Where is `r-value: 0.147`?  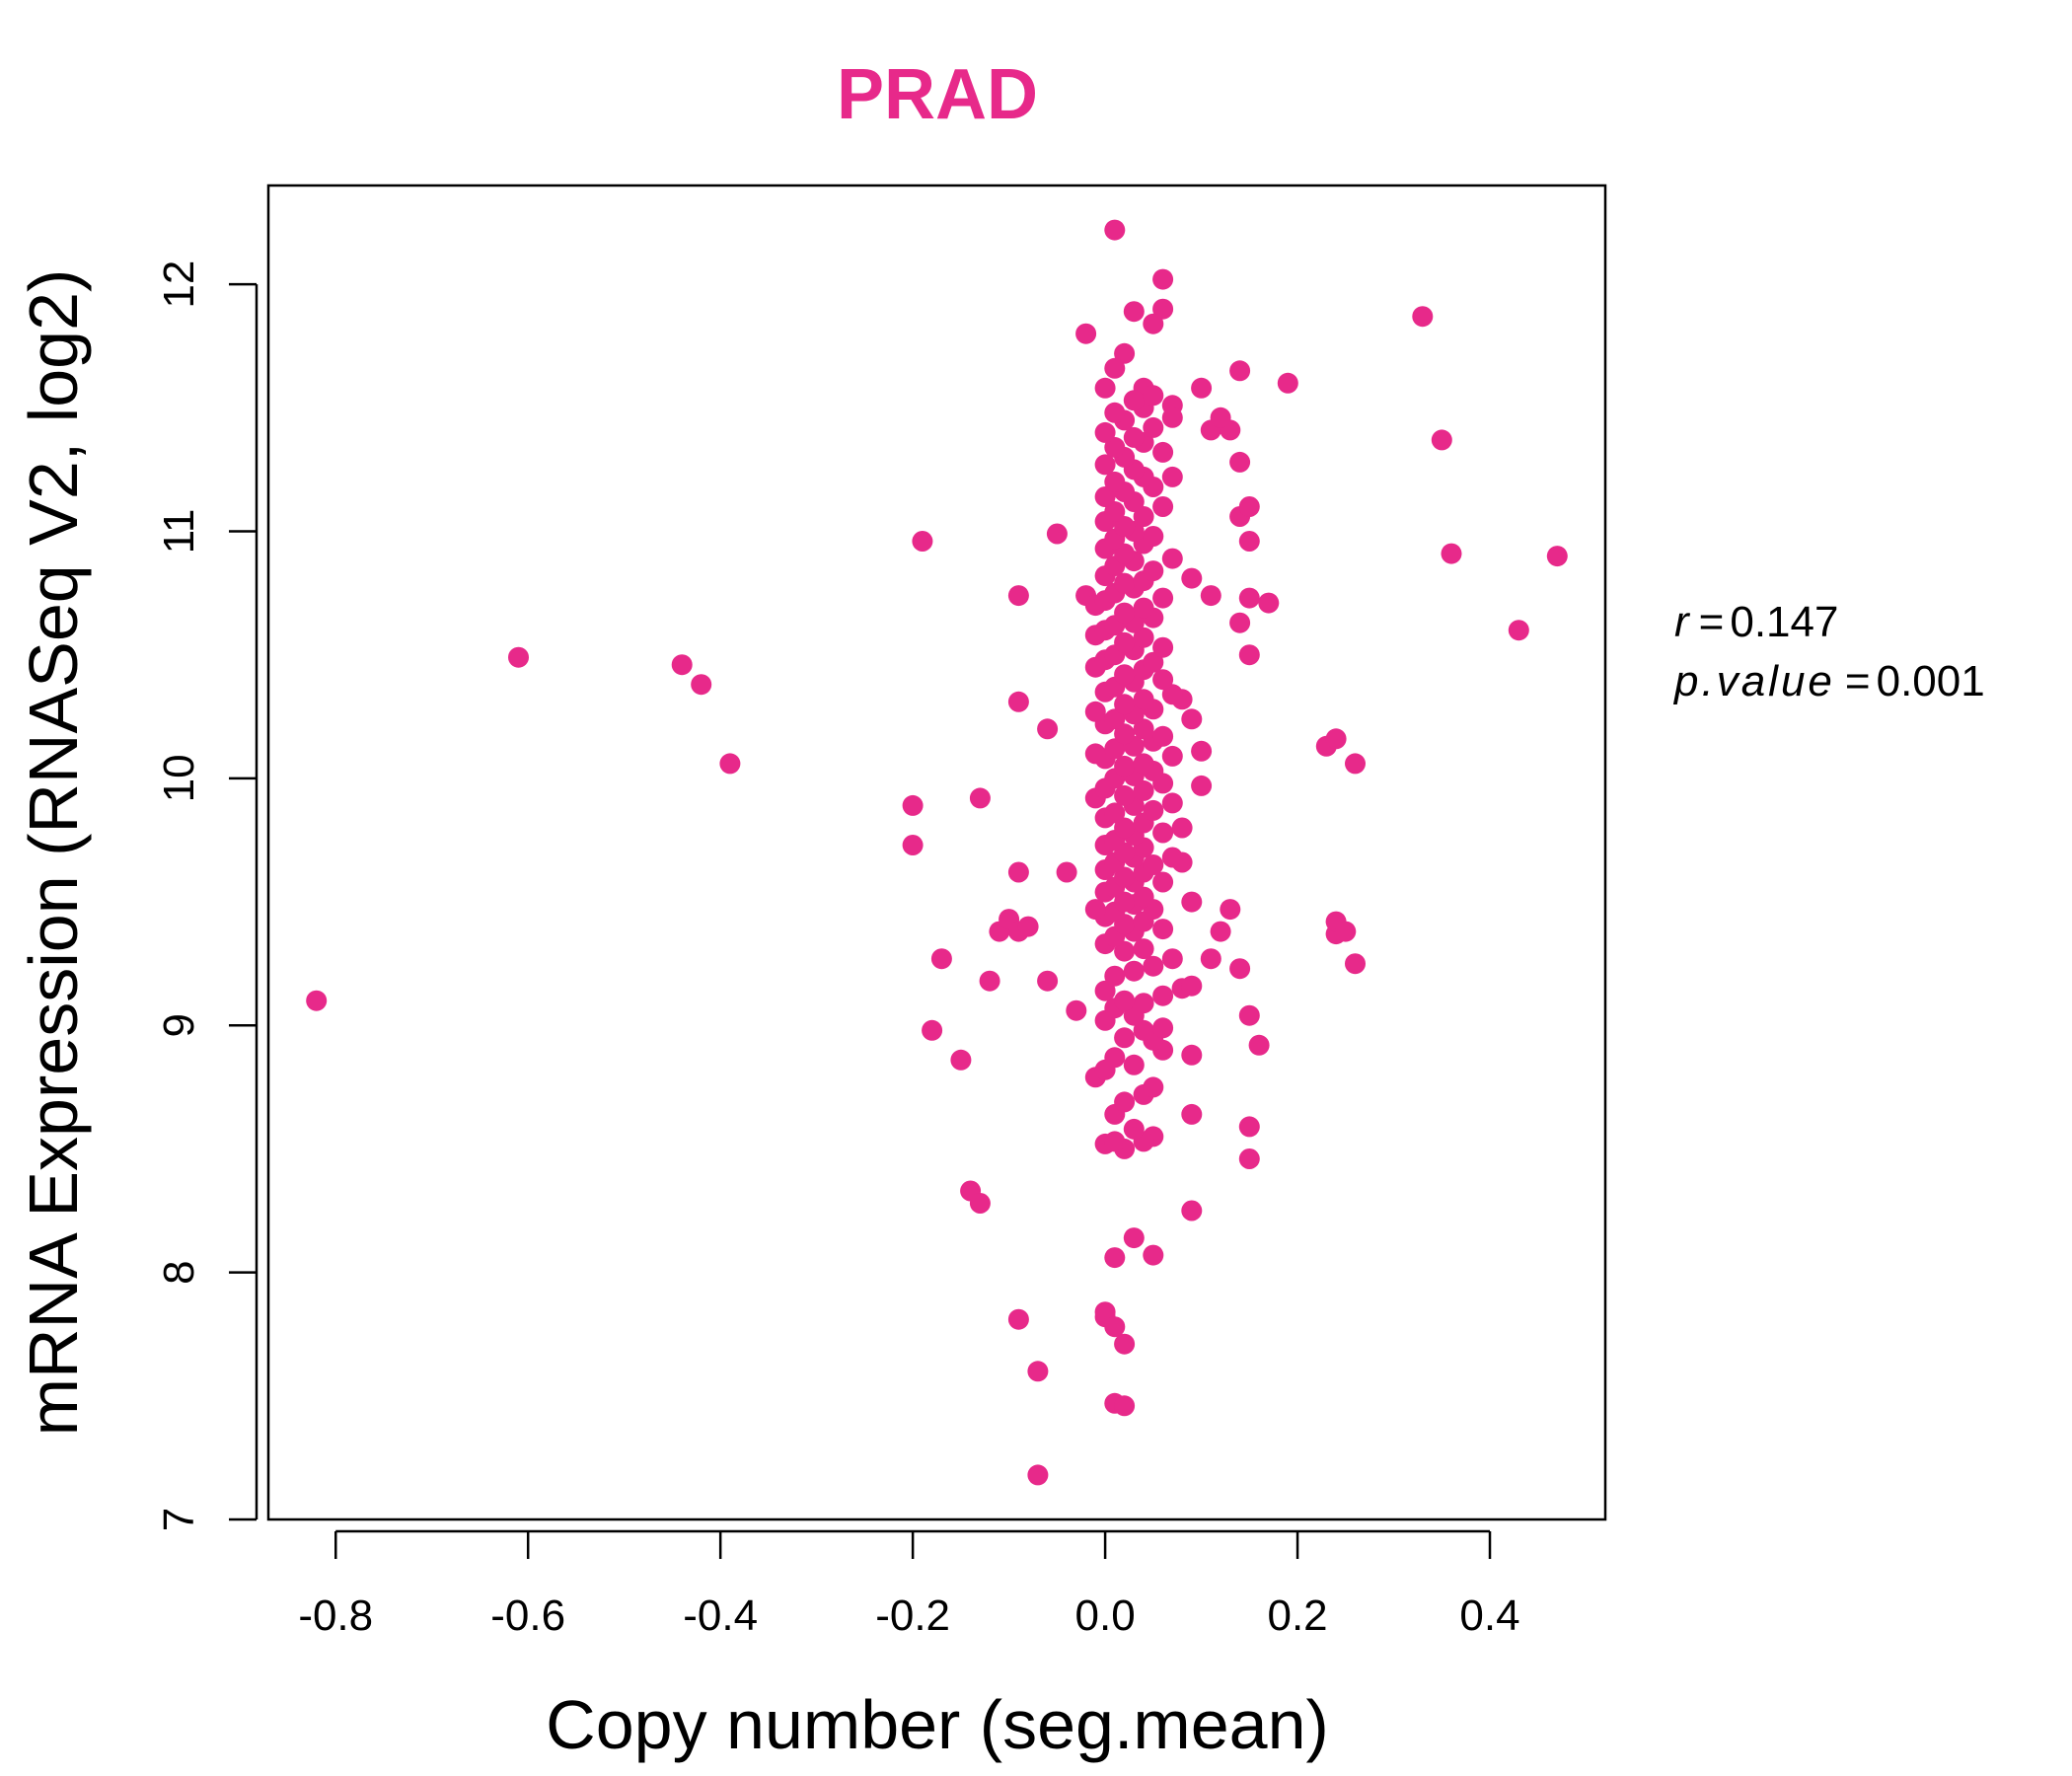
r-value: 0.147 is located at coordinates (1784, 622).